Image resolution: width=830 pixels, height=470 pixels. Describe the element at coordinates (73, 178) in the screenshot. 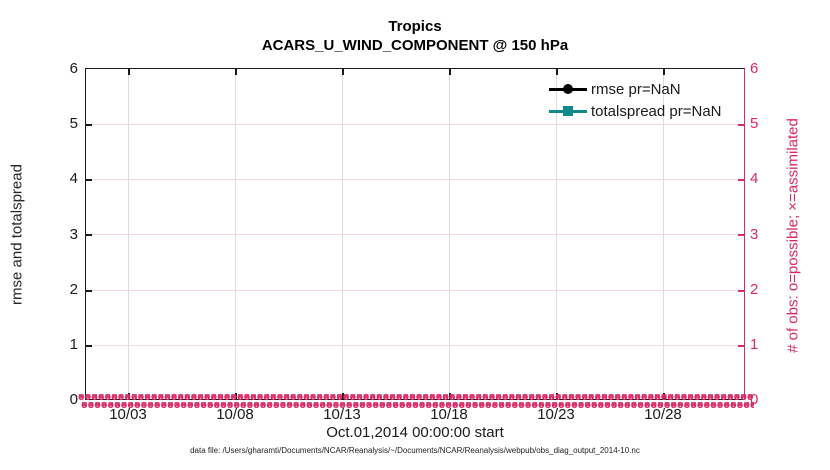

I see `left-ytick-4: 4` at that location.